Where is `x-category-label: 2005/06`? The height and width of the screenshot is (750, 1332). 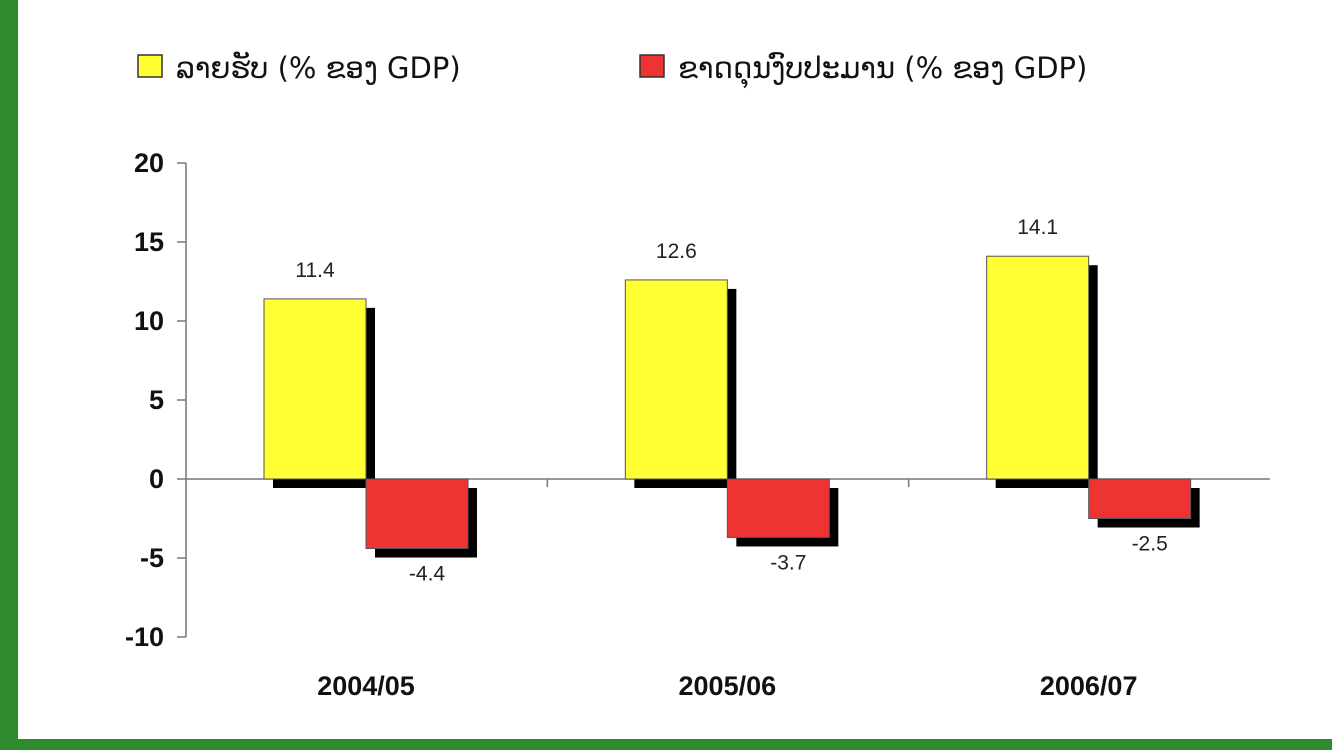
x-category-label: 2005/06 is located at coordinates (728, 686).